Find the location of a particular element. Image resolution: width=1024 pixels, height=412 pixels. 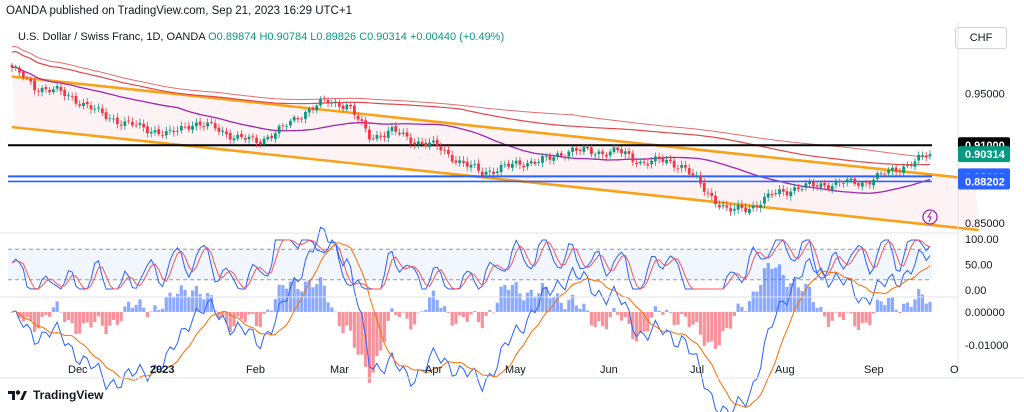

tradingview-brand: TradingView is located at coordinates (55, 395).